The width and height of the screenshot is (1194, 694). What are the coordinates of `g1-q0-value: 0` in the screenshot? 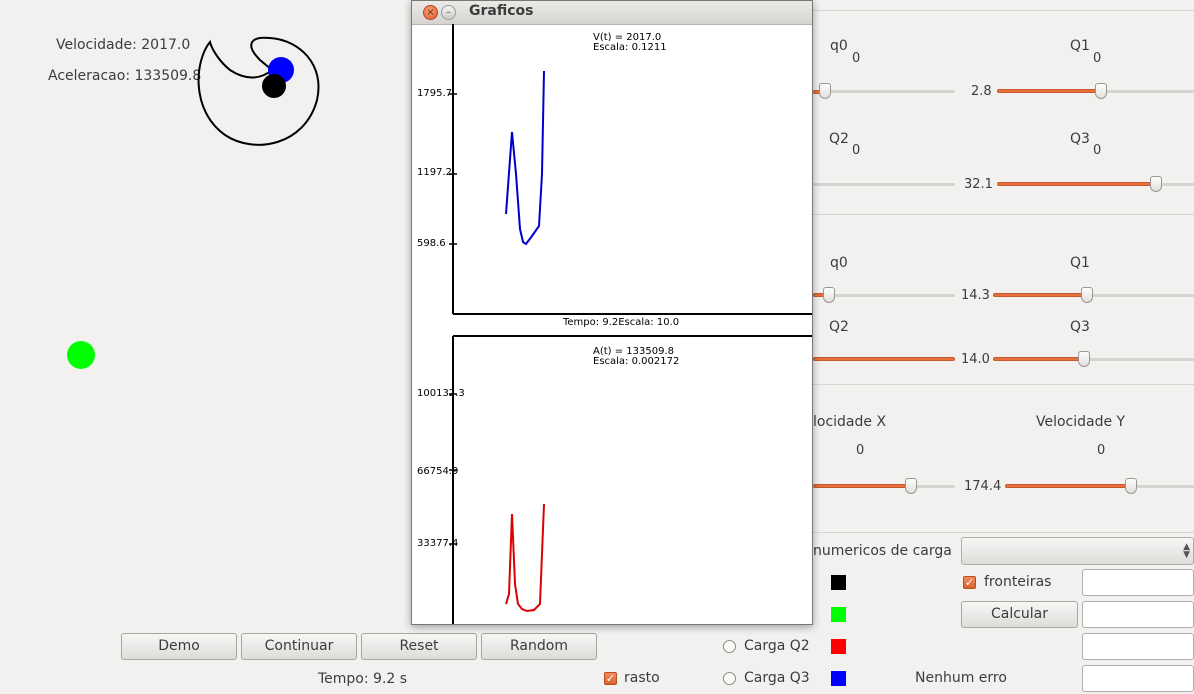 It's located at (856, 58).